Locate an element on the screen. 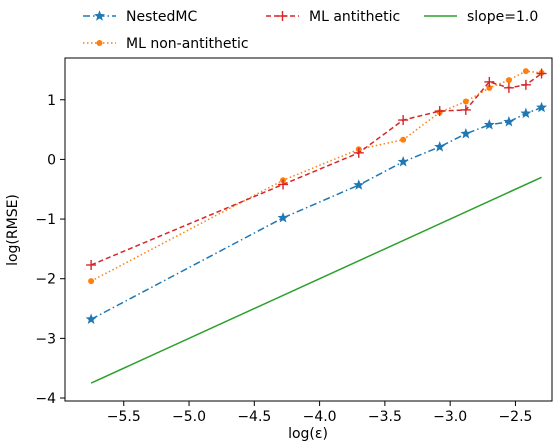 The height and width of the screenshot is (446, 557). legend-label-ml-non-antithetic: ML non-antithetic is located at coordinates (187, 44).